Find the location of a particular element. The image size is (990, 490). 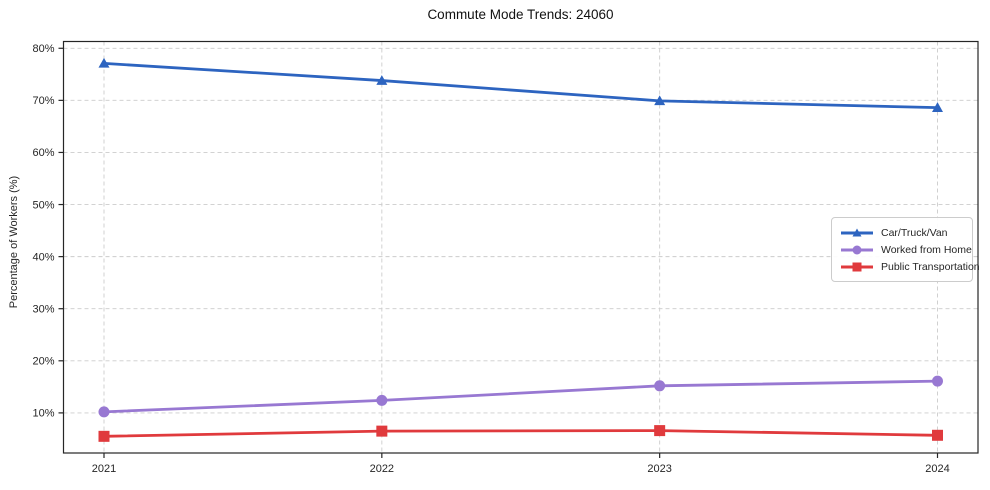

y-tick-label: 40% is located at coordinates (43, 257).